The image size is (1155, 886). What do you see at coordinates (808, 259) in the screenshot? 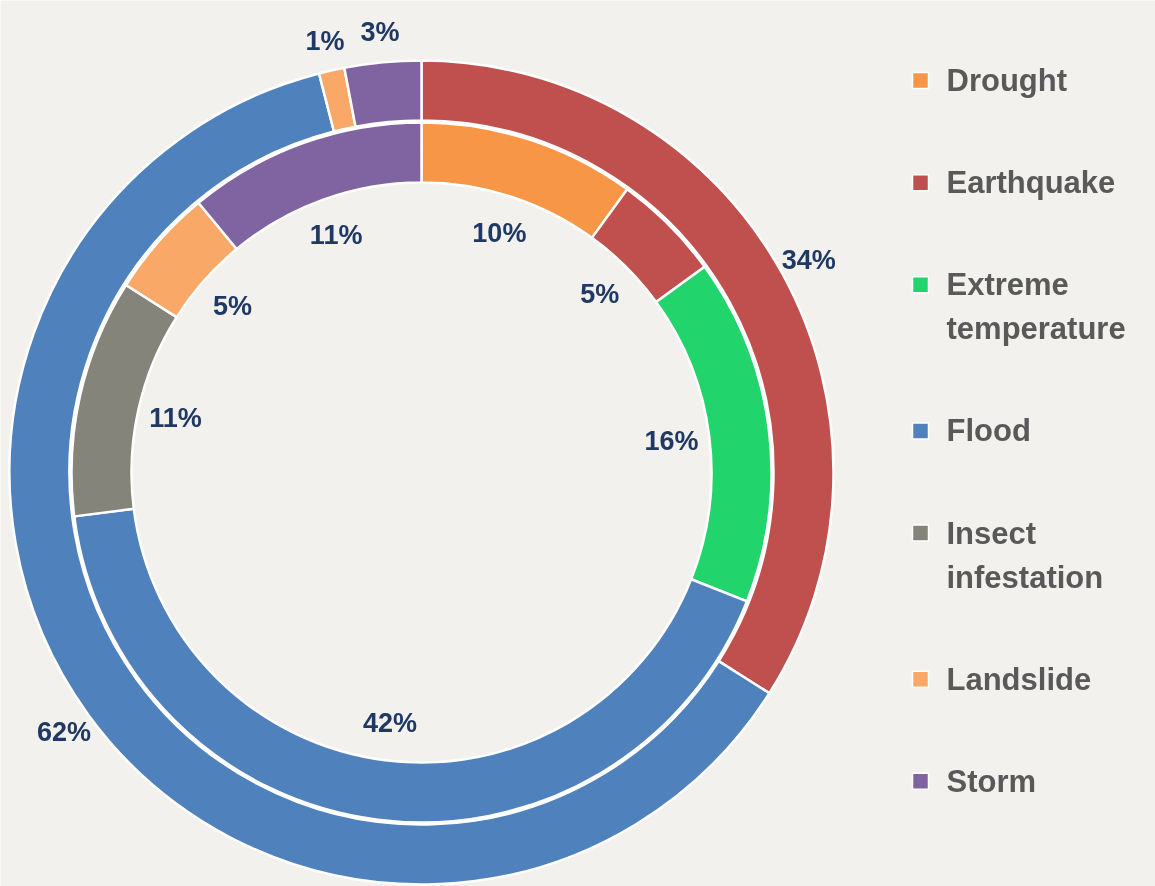
I see `data-label: 34%` at bounding box center [808, 259].